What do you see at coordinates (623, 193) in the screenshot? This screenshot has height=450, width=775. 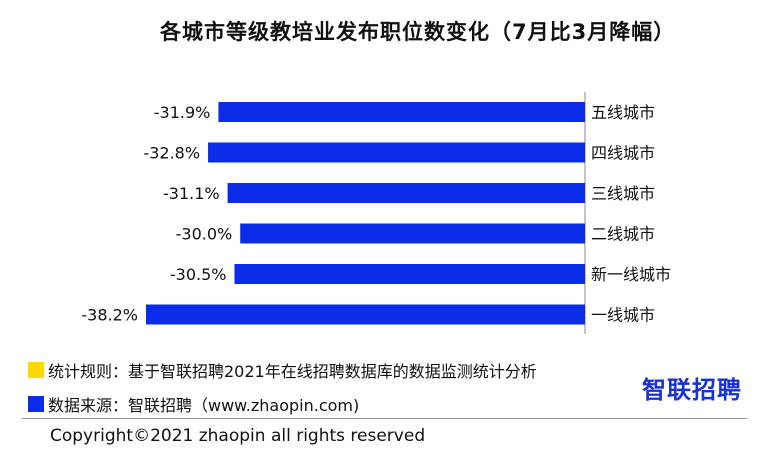 I see `category-label: 三线城市` at bounding box center [623, 193].